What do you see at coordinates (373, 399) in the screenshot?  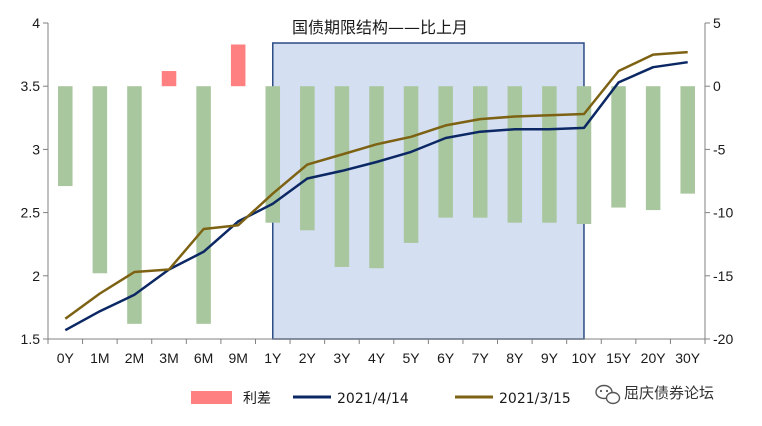 I see `legend-label-series-1: 2021/4/14` at bounding box center [373, 399].